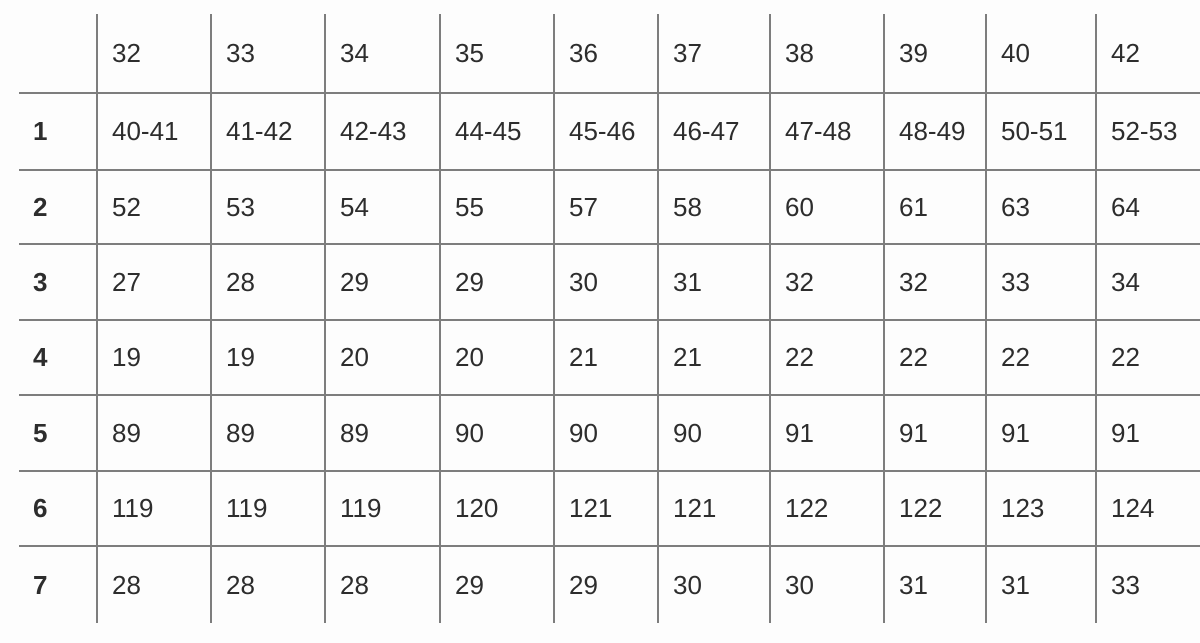 This screenshot has height=643, width=1200. Describe the element at coordinates (58, 207) in the screenshot. I see `row-label: 2` at that location.